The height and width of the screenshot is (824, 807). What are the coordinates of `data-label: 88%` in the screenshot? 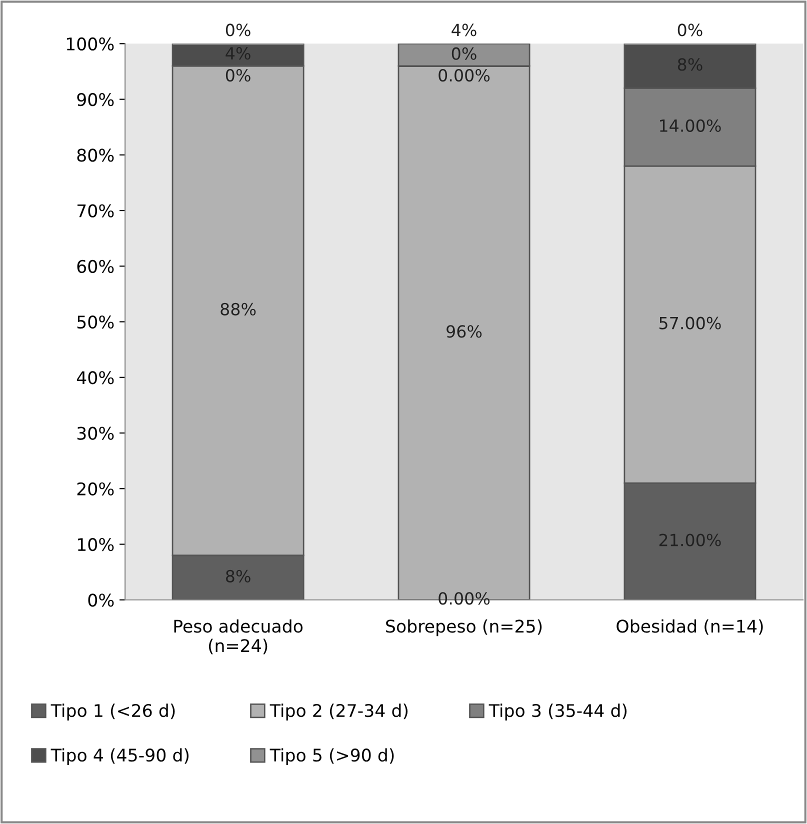 It's located at (238, 309).